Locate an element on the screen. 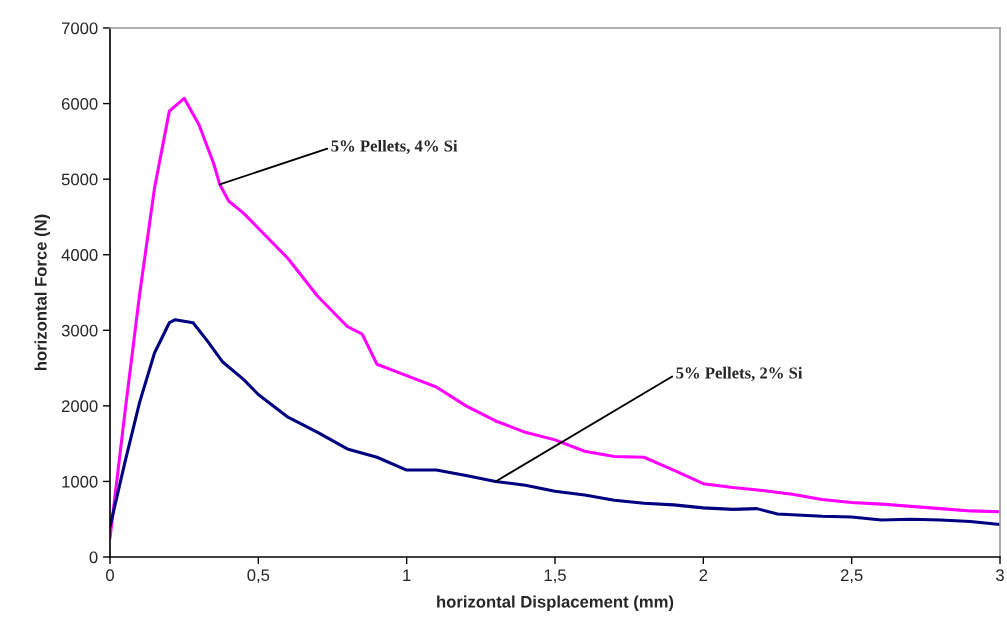  y-axis-title: horizontal Force (N) is located at coordinates (42, 292).